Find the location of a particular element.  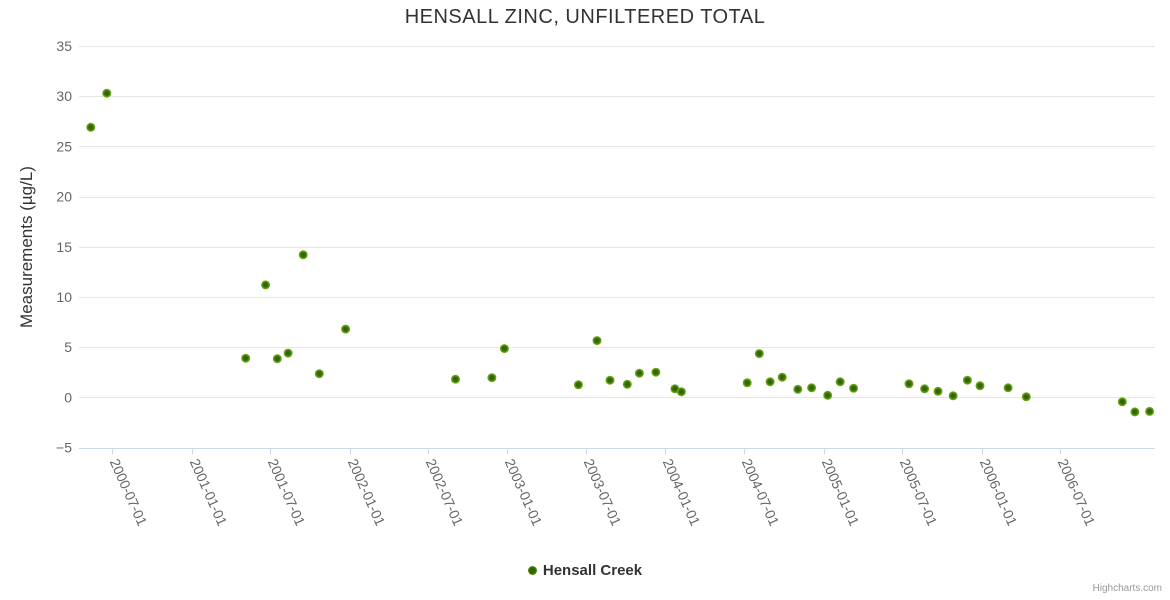

y-axis-label: 20 is located at coordinates (64, 197).